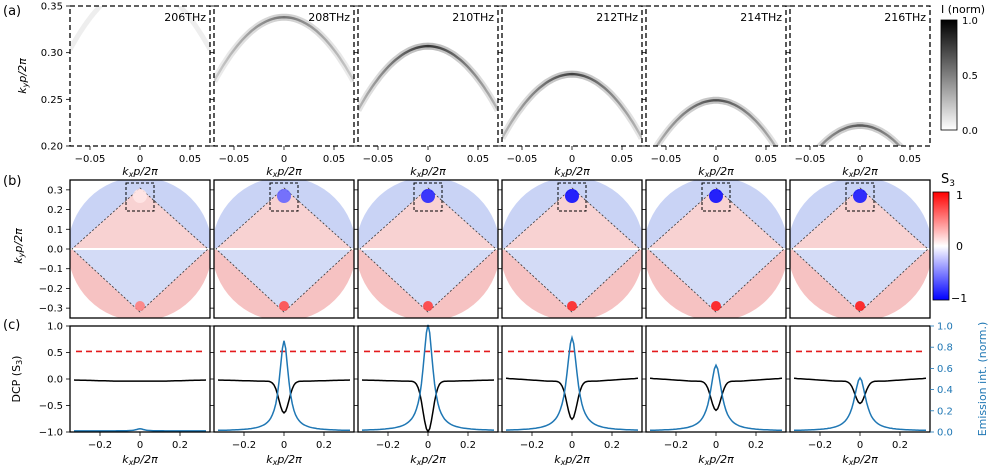  Describe the element at coordinates (945, 433) in the screenshot. I see `y2-tick-label: 0.0` at that location.